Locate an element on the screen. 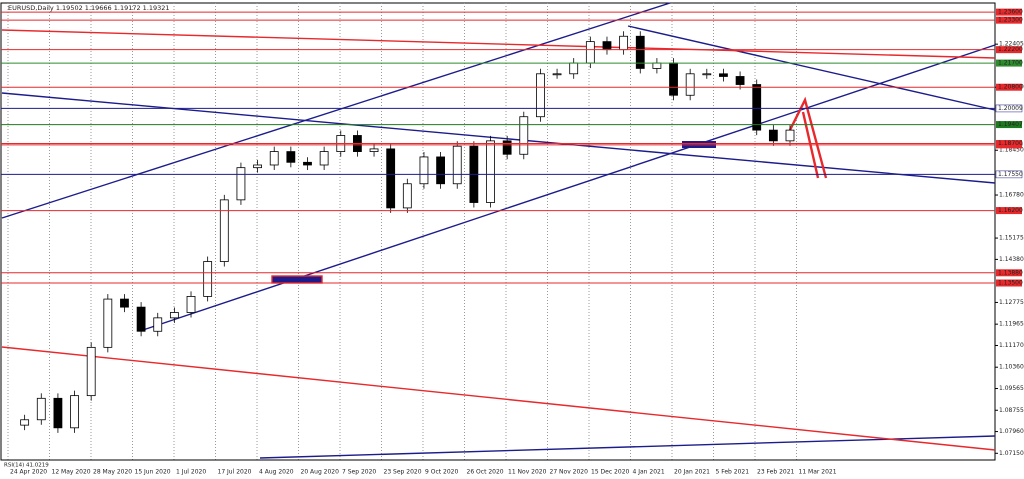  x-tick-label: 5 Feb 2021 is located at coordinates (733, 472).